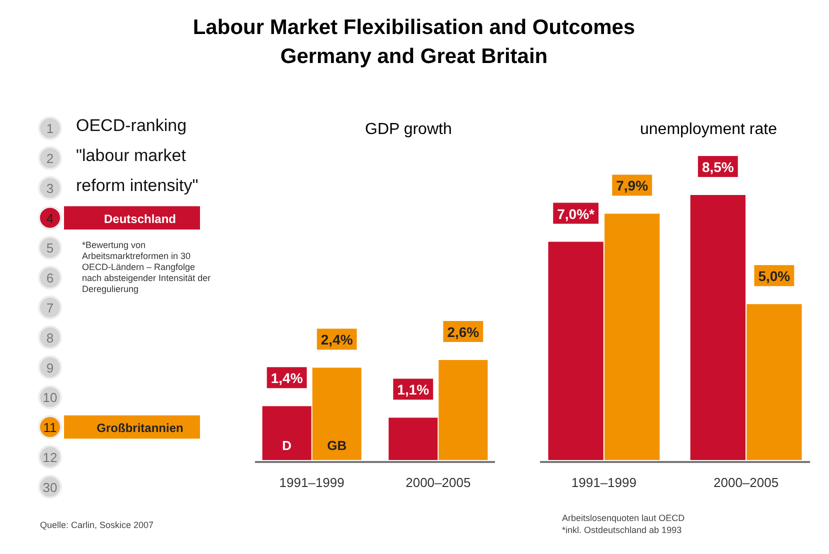  What do you see at coordinates (97, 525) in the screenshot?
I see `source-note: Quelle: Carlin, Soskice 2007` at bounding box center [97, 525].